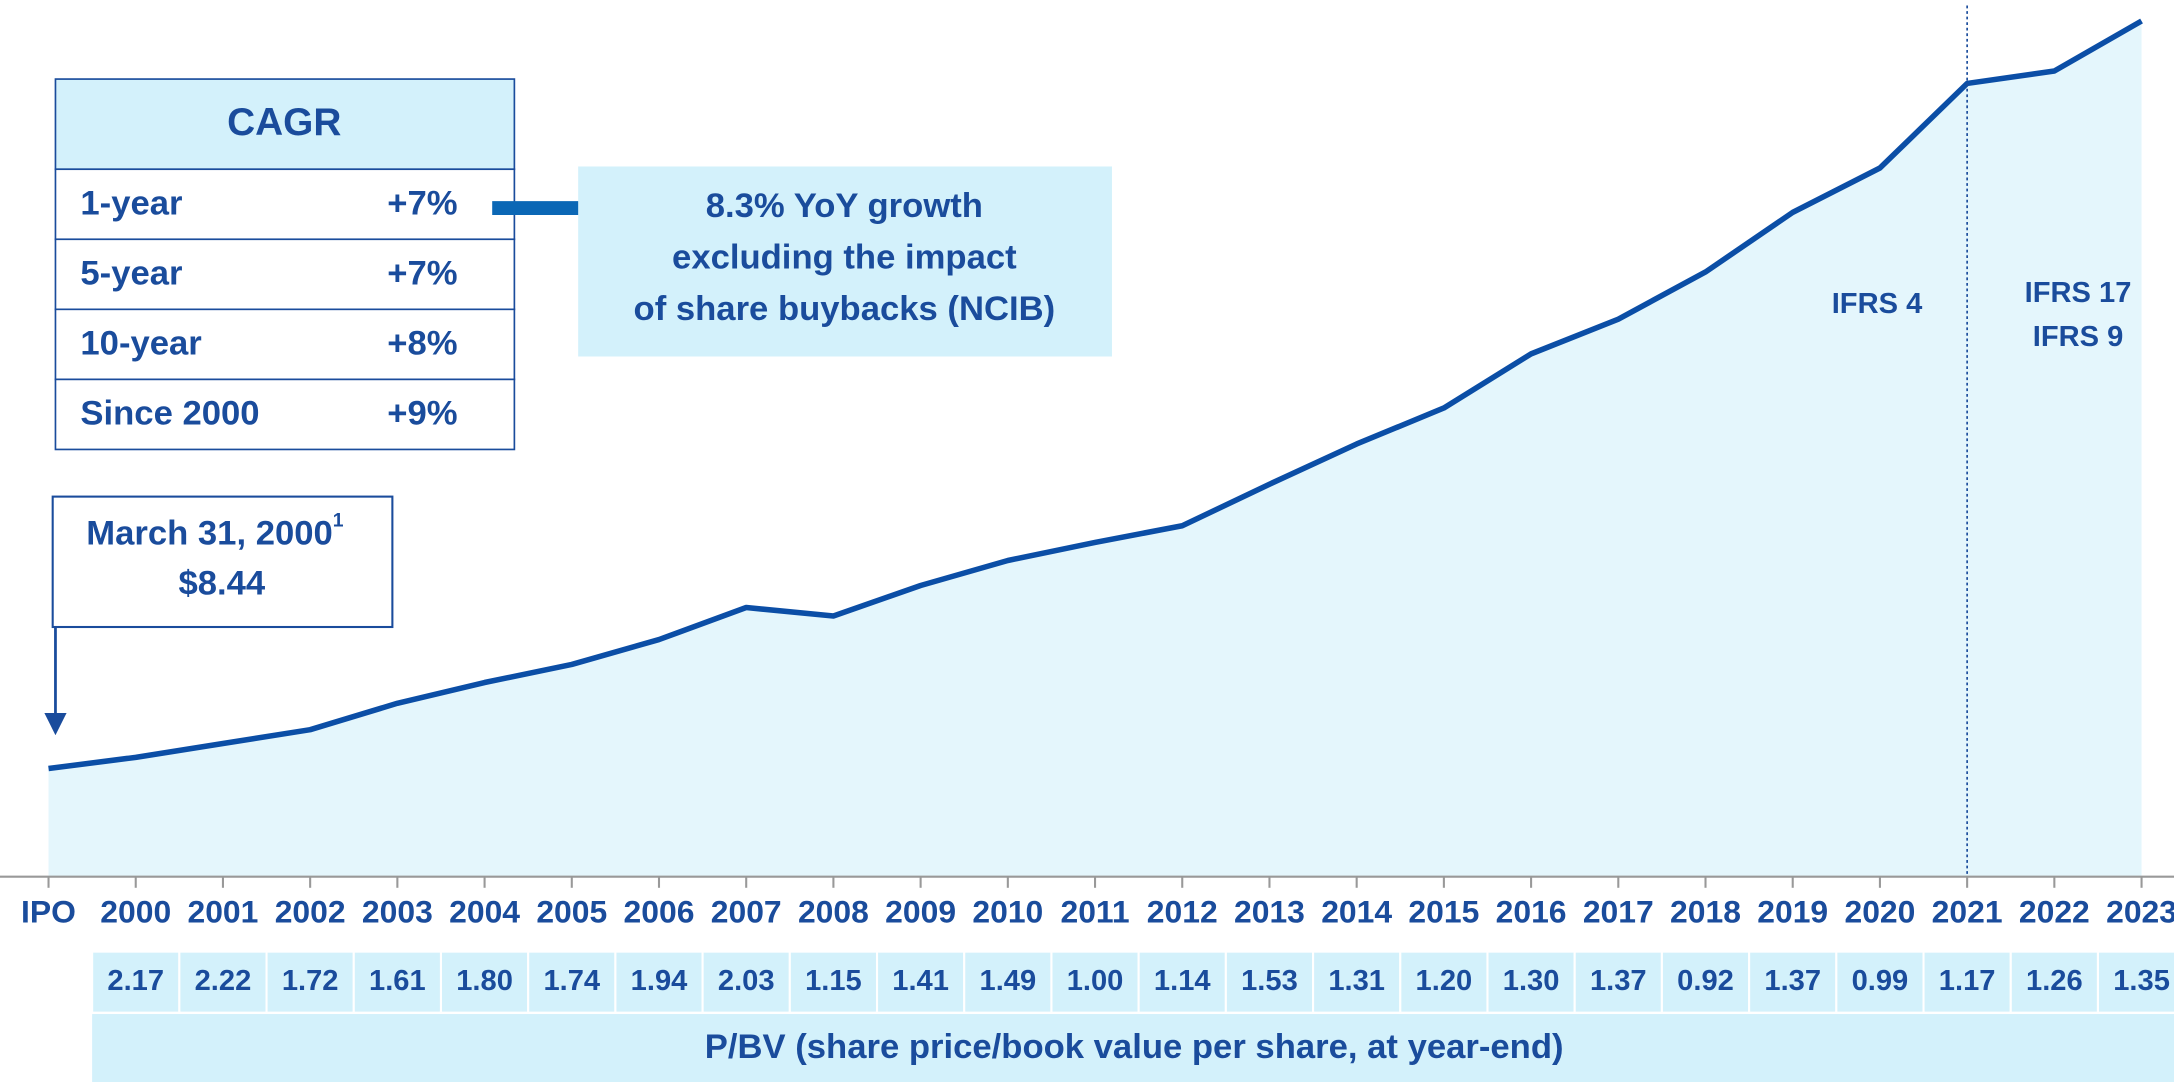  I want to click on pbv-label: 1.14, so click(1182, 981).